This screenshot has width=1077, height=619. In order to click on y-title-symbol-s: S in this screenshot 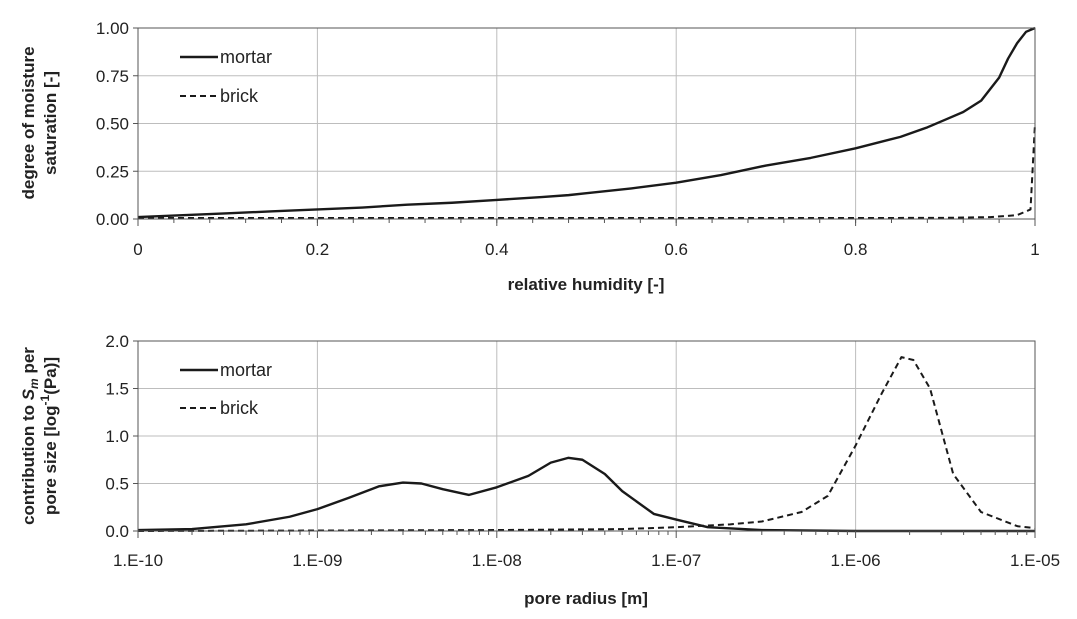, I will do `click(28, 394)`.